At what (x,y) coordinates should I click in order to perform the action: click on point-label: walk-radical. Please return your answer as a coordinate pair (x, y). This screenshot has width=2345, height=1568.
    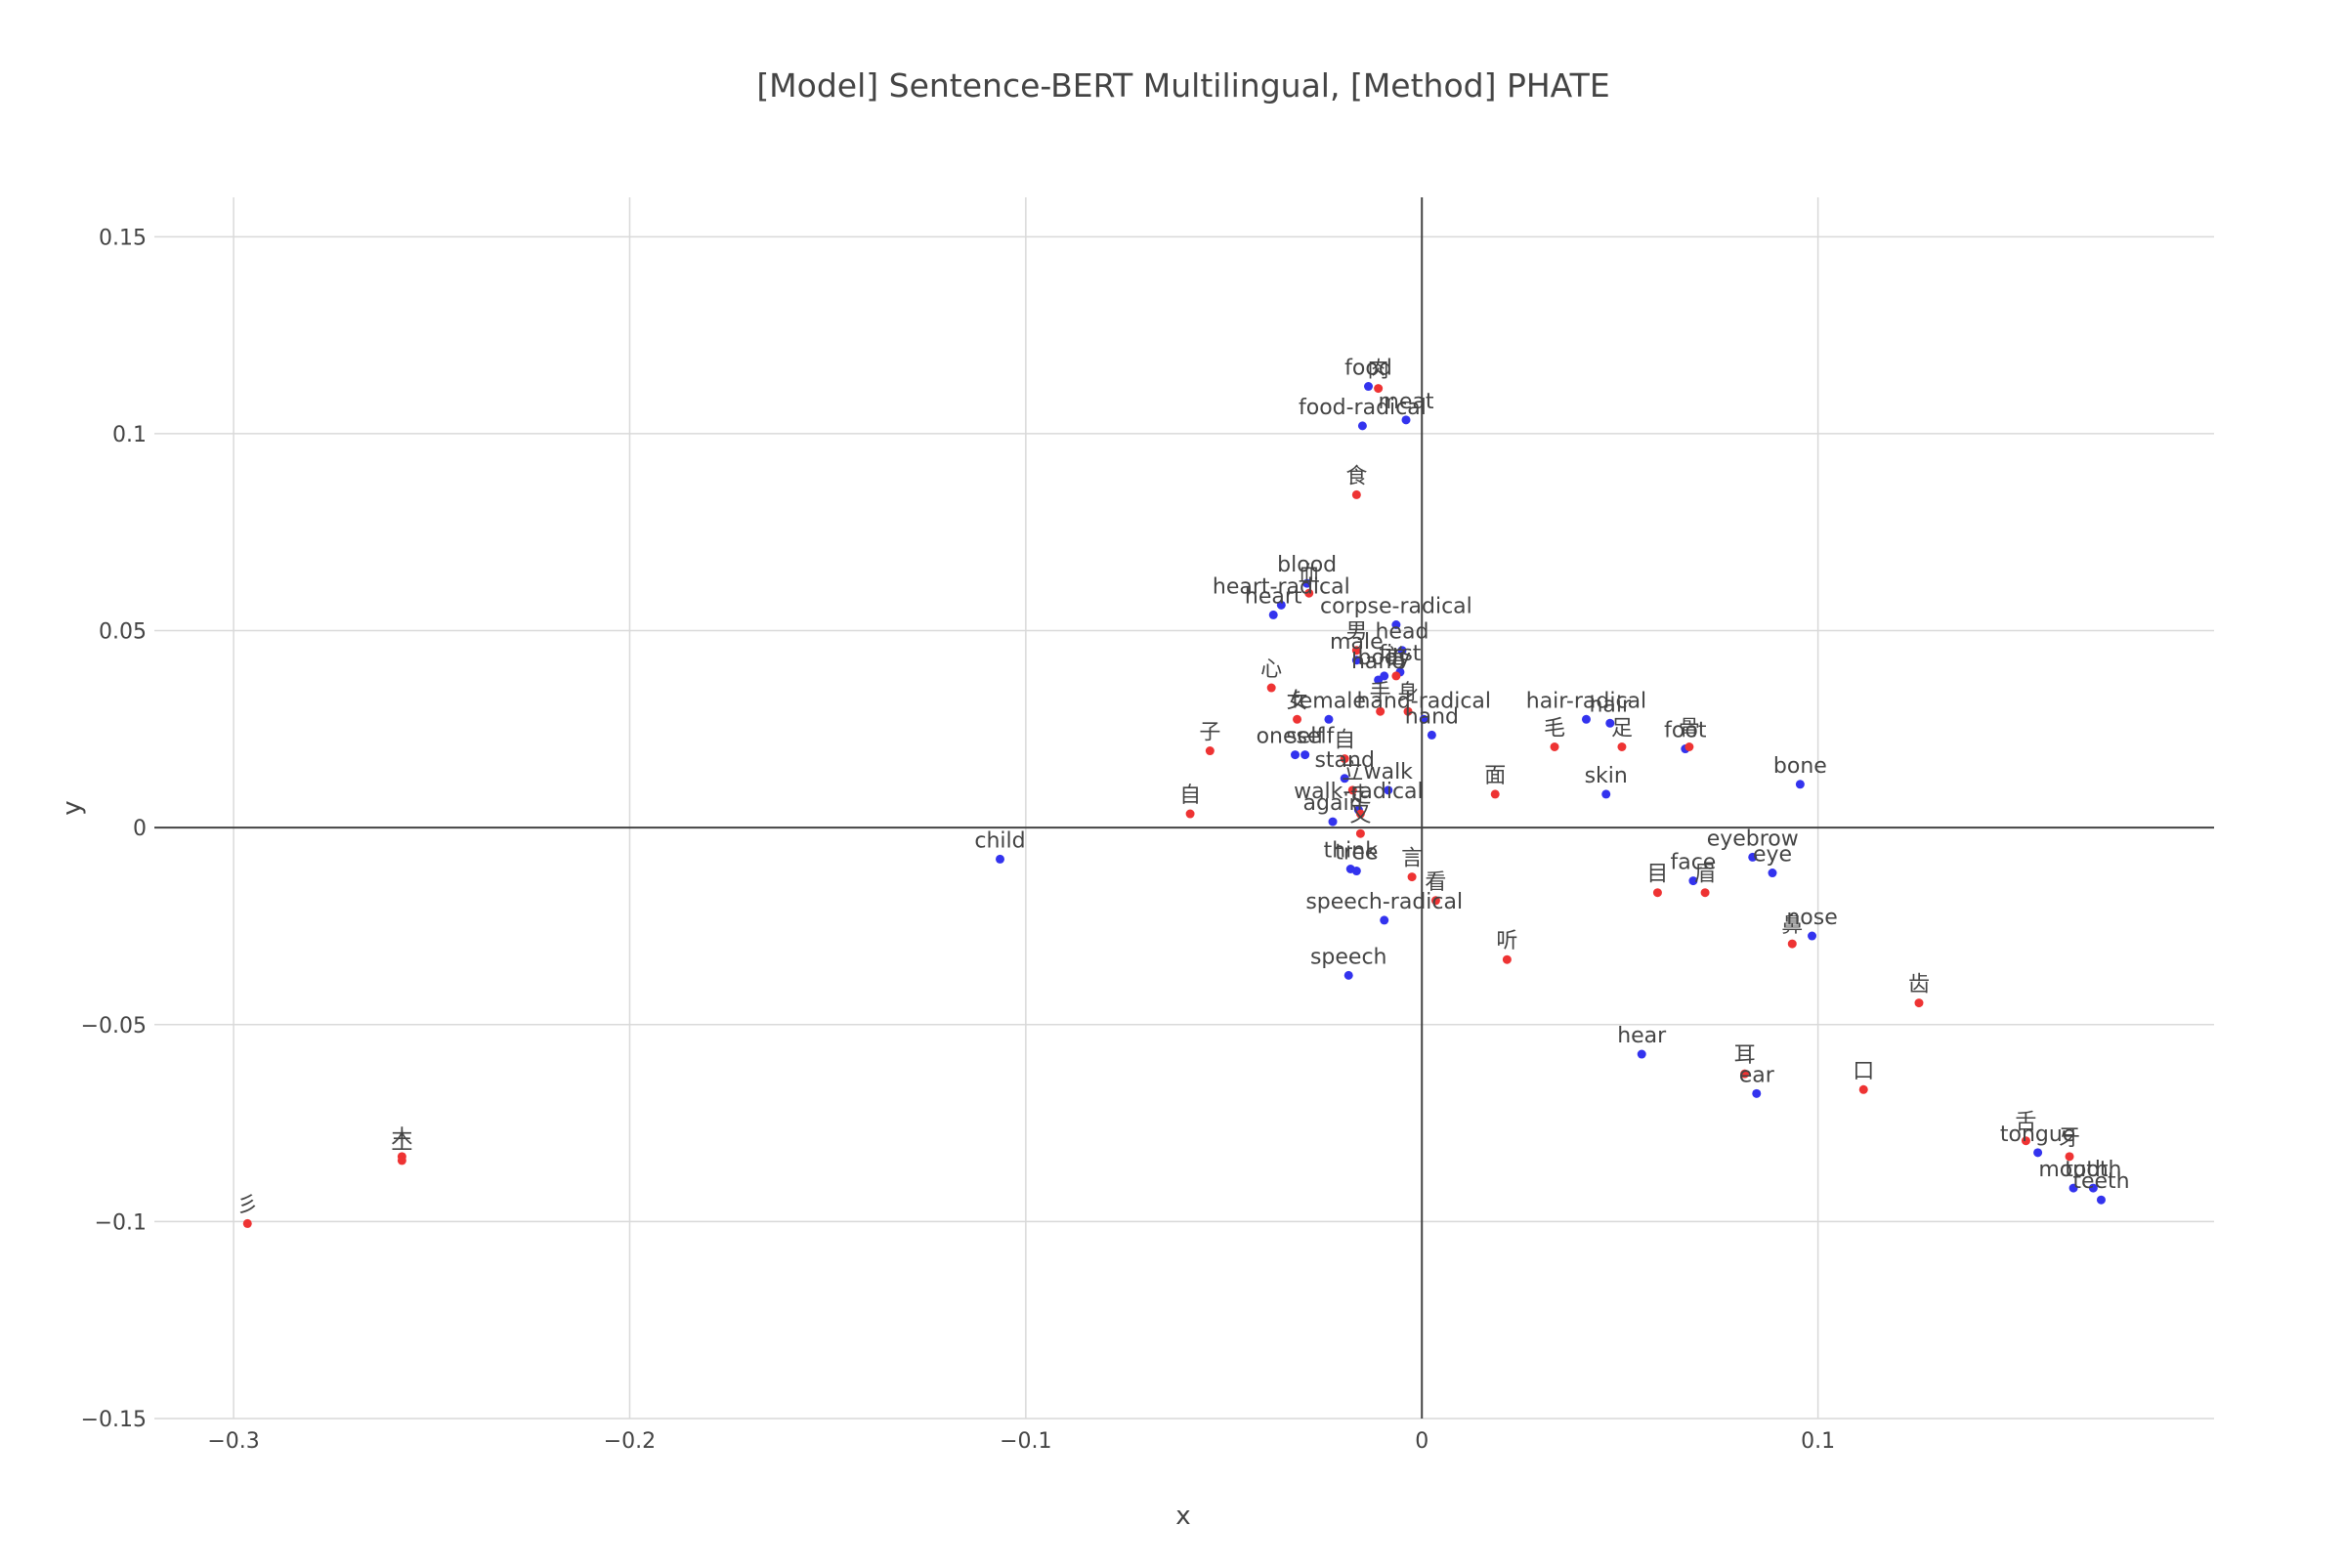
    Looking at the image, I should click on (1359, 792).